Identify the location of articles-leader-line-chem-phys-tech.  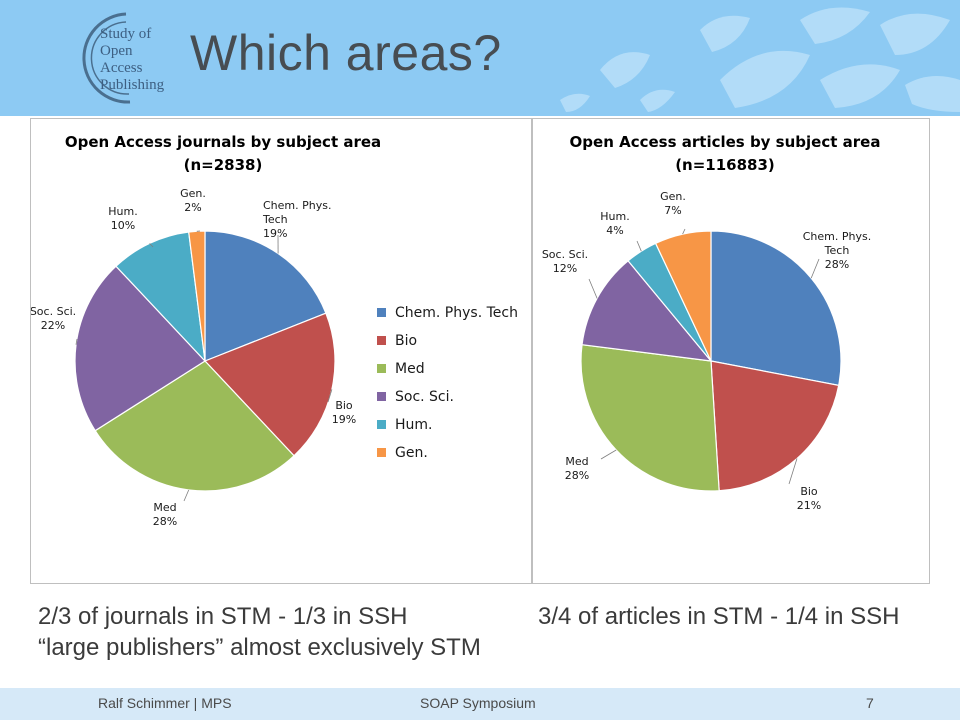
(815, 268).